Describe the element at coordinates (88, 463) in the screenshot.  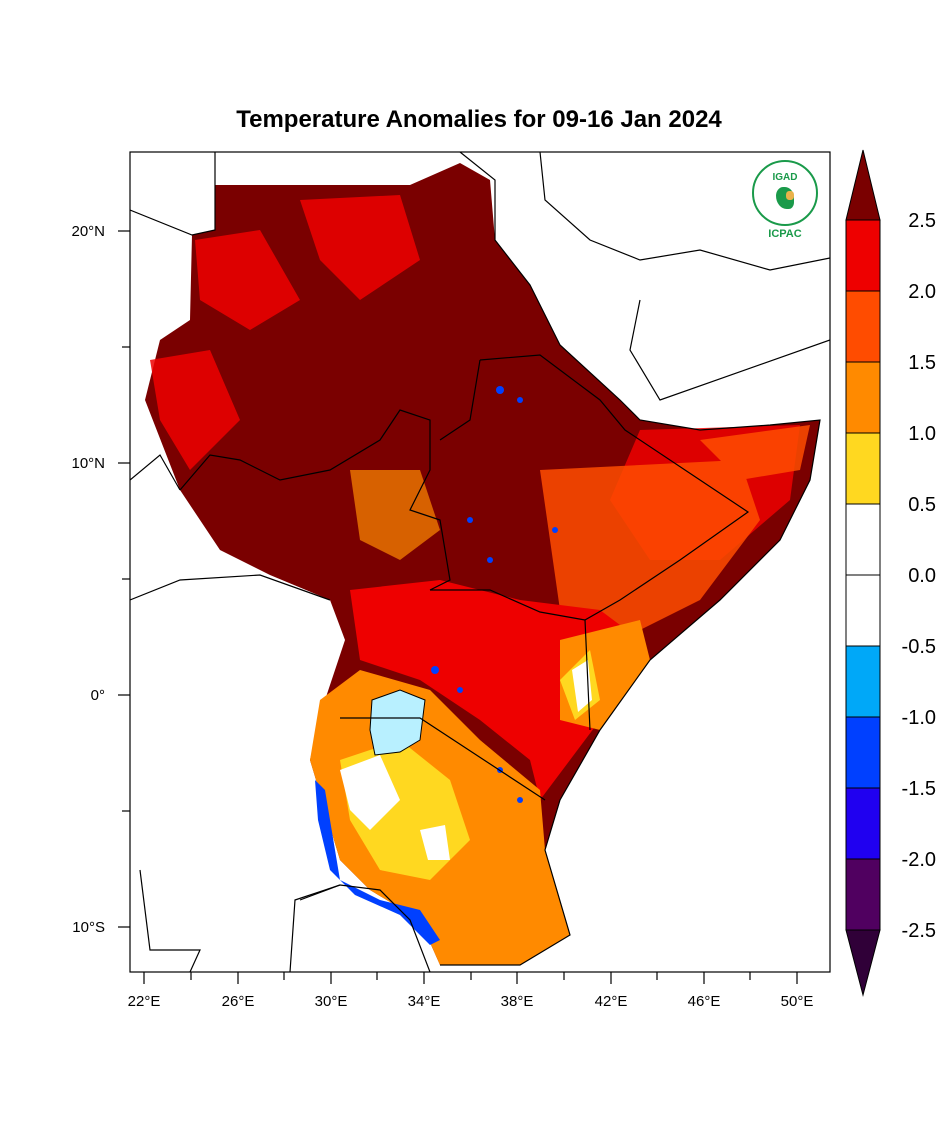
I see `lat-label: 10°N` at that location.